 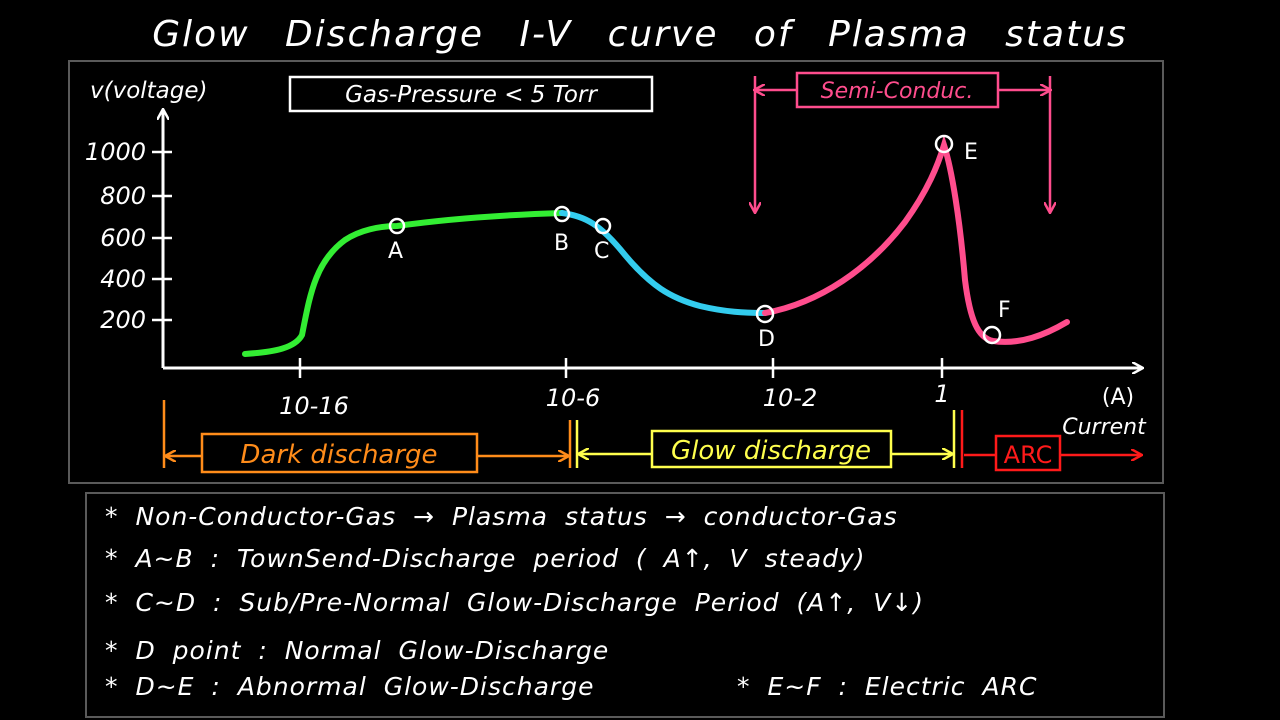 What do you see at coordinates (916, 239) in the screenshot?
I see `curve-segment-pink` at bounding box center [916, 239].